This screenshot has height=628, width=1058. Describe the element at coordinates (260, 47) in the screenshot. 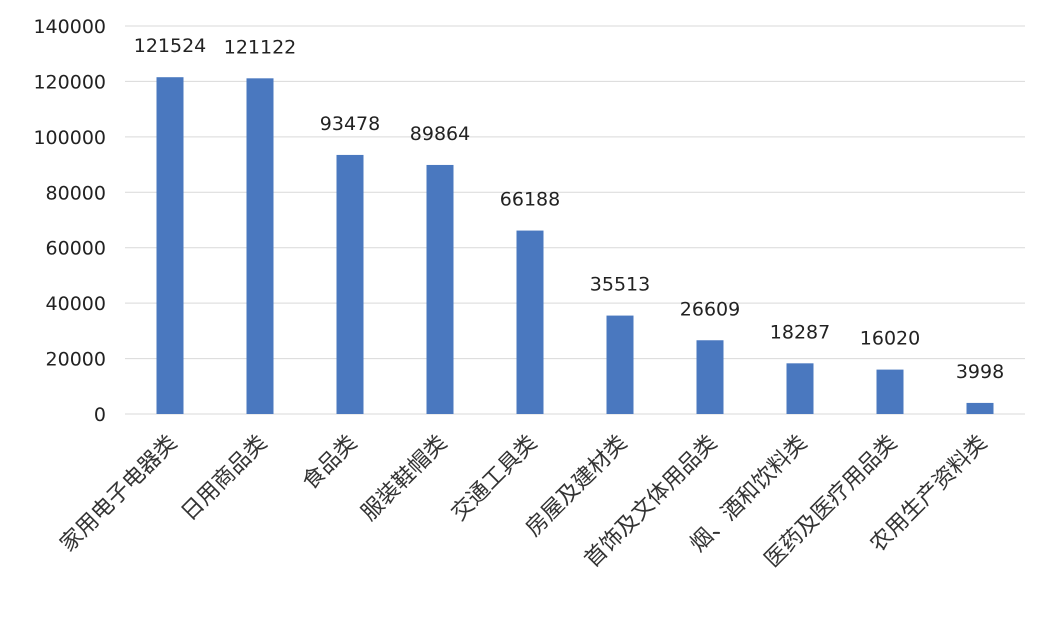

I see `data-label: 121122` at that location.